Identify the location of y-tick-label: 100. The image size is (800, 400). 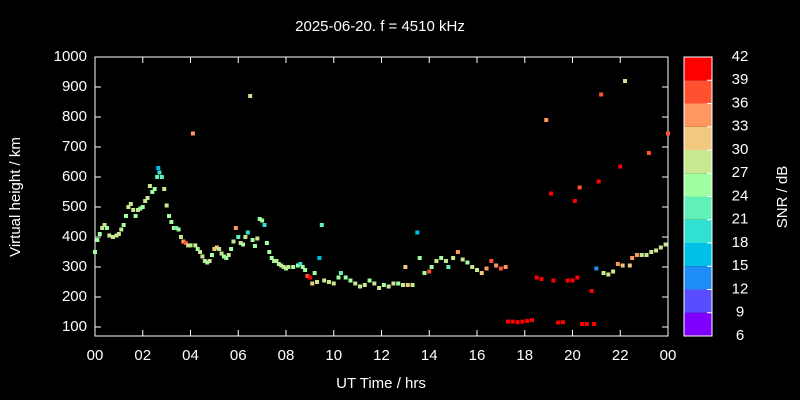
(74, 326).